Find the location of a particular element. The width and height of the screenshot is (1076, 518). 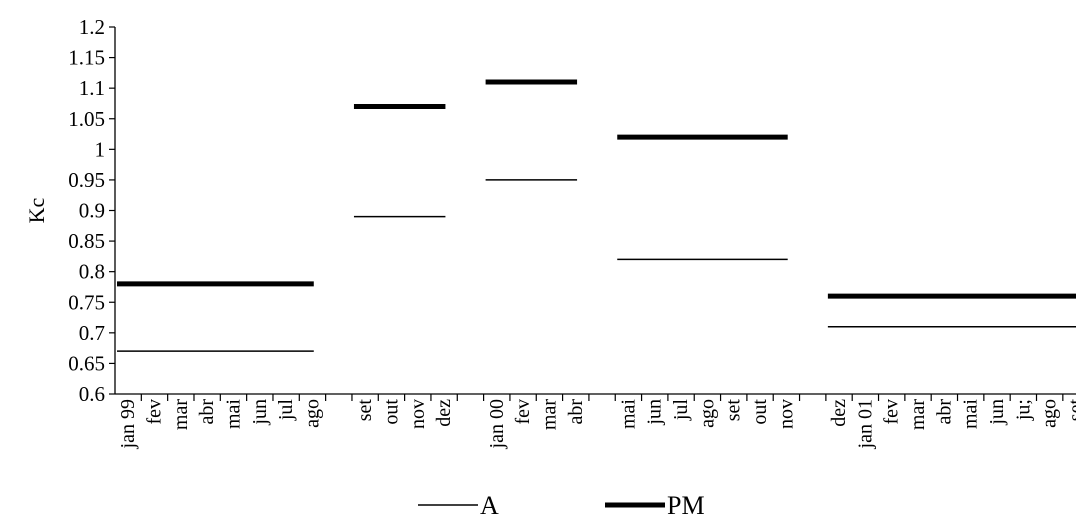

y-tick-label: 0.6 is located at coordinates (92, 394).